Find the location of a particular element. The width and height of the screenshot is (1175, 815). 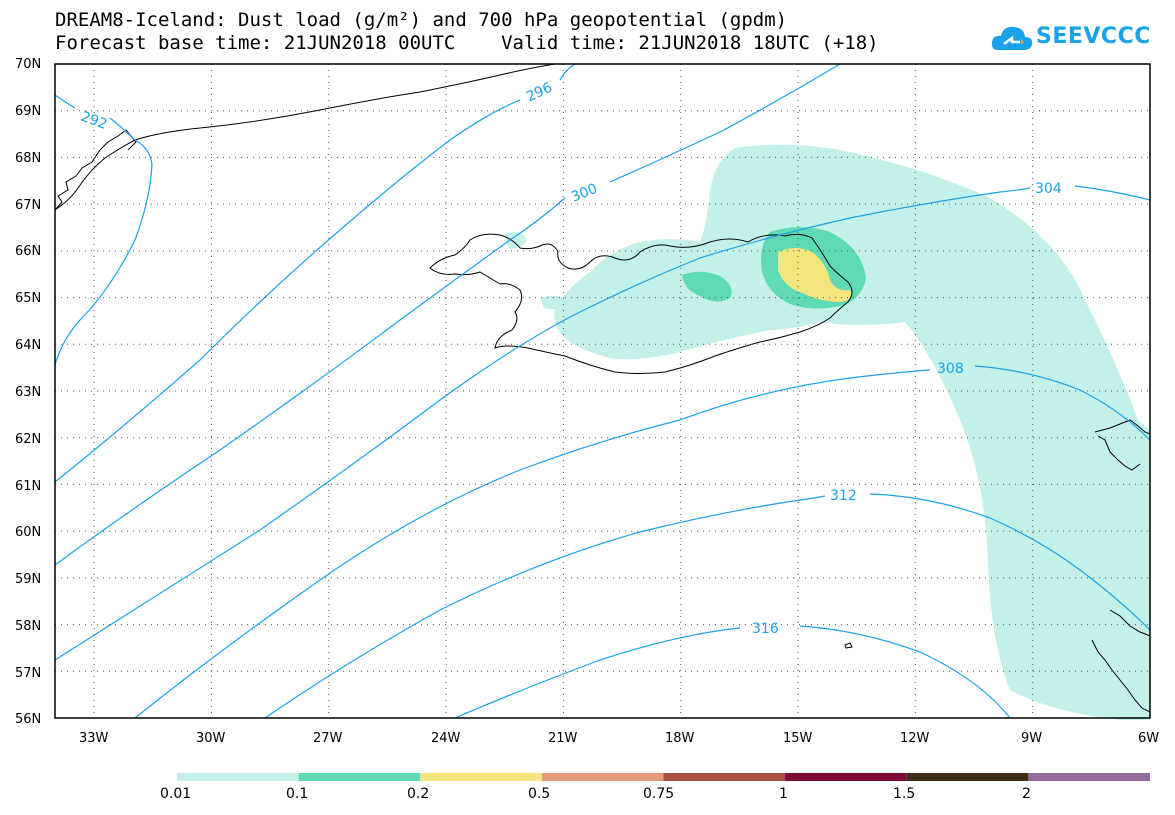

lat-label: 65N is located at coordinates (28, 298).